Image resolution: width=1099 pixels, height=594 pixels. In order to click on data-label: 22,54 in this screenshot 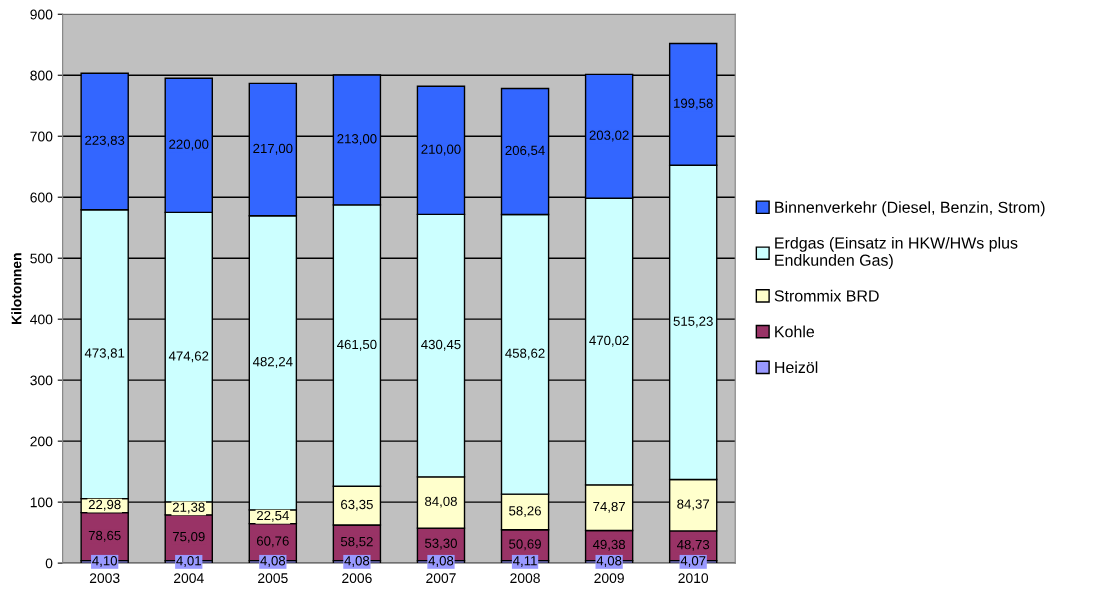, I will do `click(272, 516)`.